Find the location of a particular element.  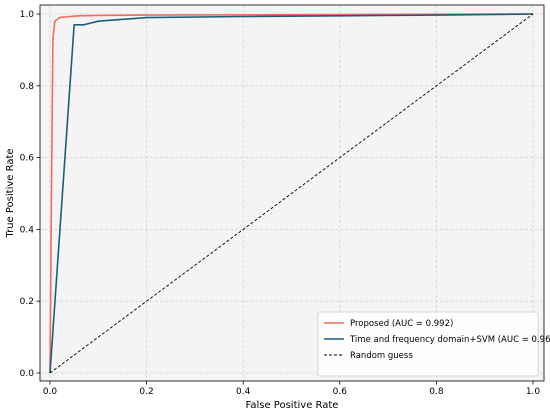

x-tick-label: 0.2 is located at coordinates (146, 392).